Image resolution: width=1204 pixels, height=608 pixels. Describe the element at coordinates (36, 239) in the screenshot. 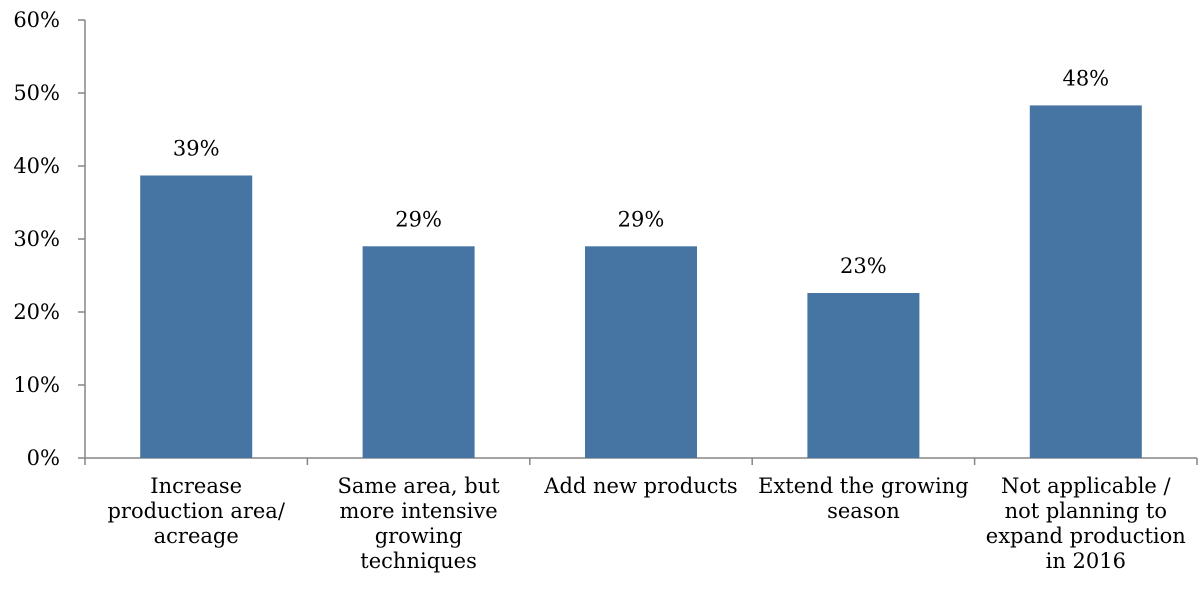

I see `y-tick-label: 30%` at that location.